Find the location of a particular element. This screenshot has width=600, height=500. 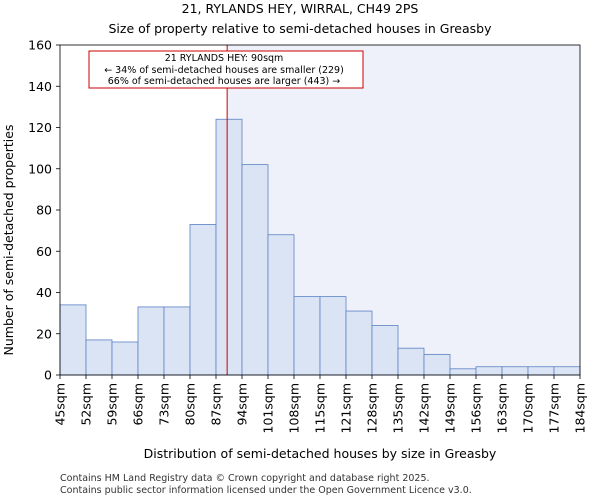

annotation-line-1: 21 RYLANDS HEY: 90sqm is located at coordinates (224, 58).